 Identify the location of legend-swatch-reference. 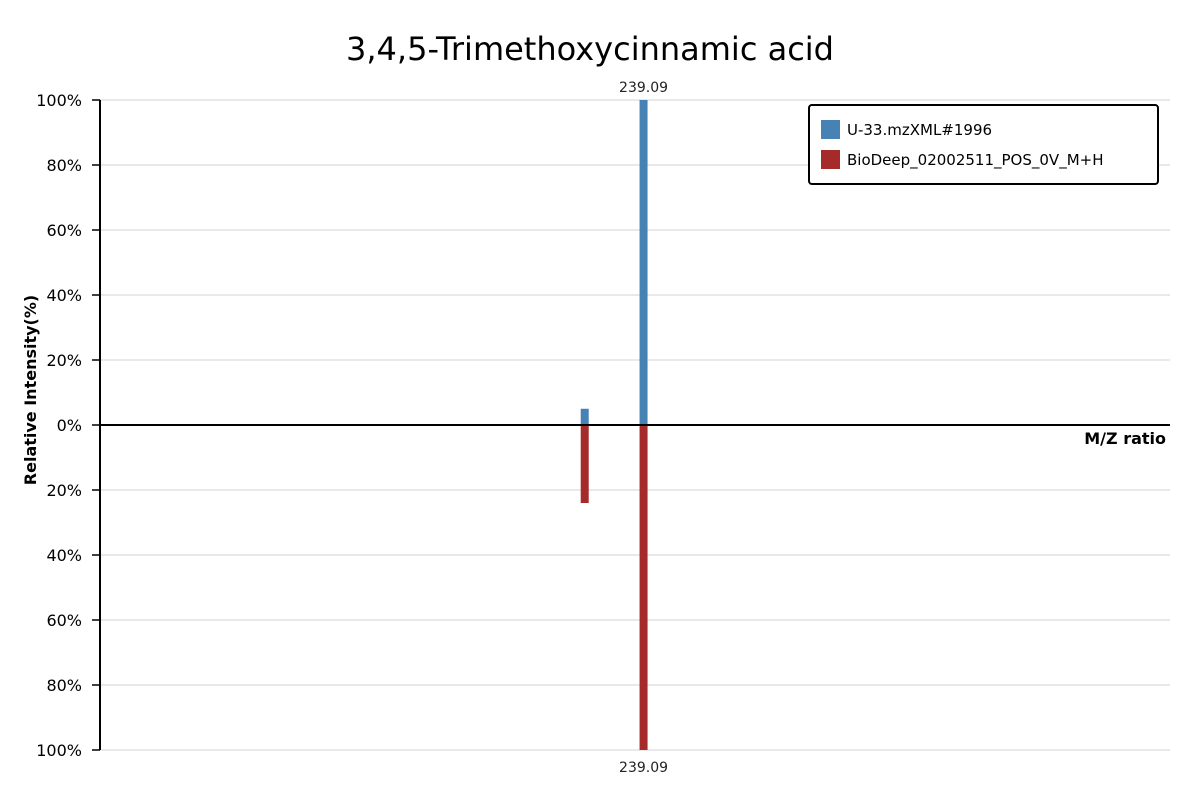
(830, 159).